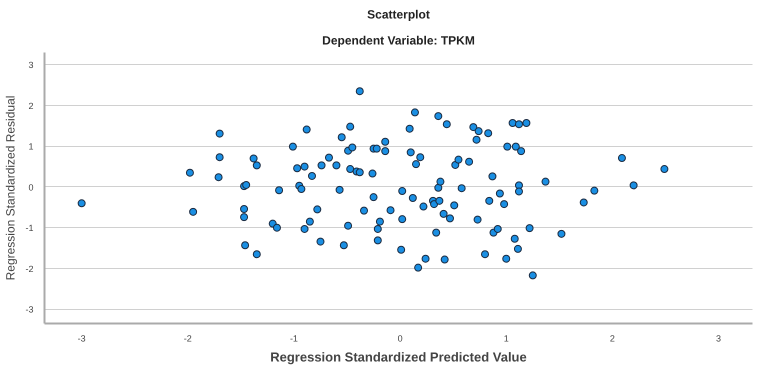  Describe the element at coordinates (294, 339) in the screenshot. I see `x-tick-label: -1` at that location.